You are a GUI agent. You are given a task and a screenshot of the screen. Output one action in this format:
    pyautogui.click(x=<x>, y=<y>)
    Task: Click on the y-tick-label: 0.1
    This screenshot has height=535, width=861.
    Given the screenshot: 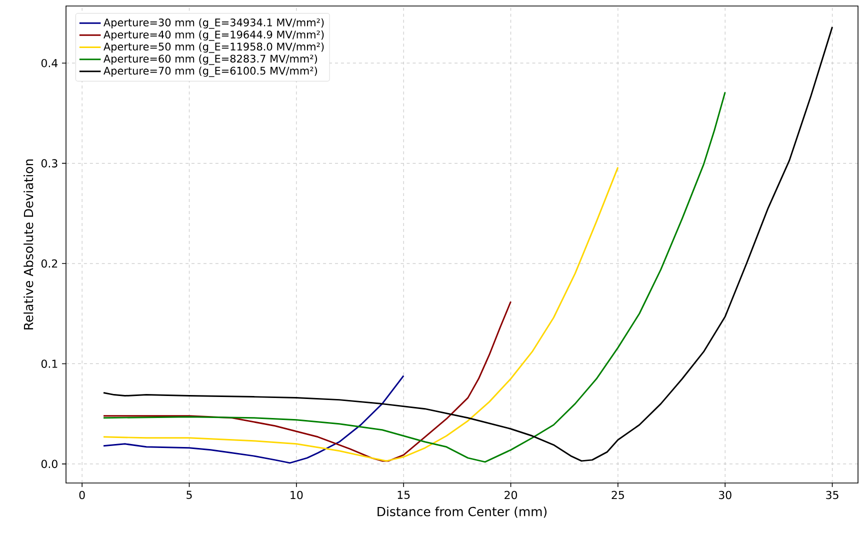 What is the action you would take?
    pyautogui.click(x=49, y=364)
    